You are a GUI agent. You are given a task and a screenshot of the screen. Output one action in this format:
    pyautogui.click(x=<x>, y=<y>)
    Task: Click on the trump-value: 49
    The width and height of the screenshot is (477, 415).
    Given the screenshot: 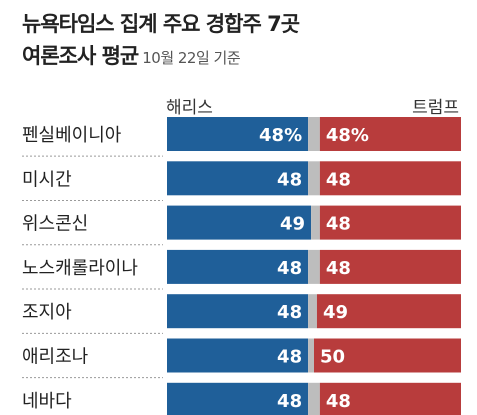 What is the action you would take?
    pyautogui.click(x=335, y=312)
    